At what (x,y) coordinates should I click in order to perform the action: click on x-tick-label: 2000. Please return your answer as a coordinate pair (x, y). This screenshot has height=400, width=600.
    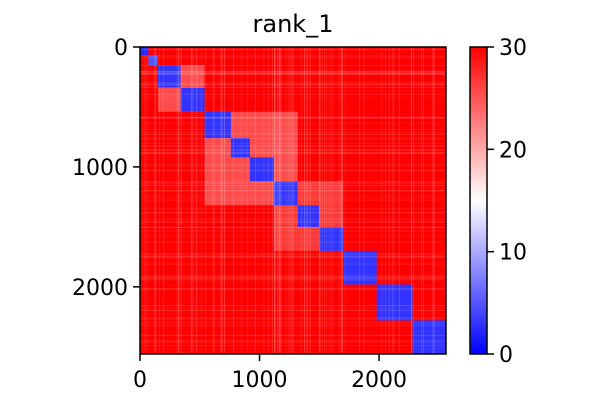
    Looking at the image, I should click on (379, 380).